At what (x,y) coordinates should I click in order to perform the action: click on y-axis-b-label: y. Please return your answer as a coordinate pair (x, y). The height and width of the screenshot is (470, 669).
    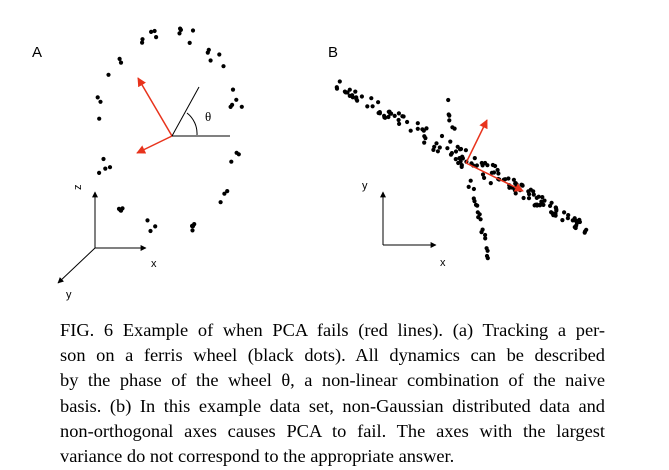
    Looking at the image, I should click on (365, 186).